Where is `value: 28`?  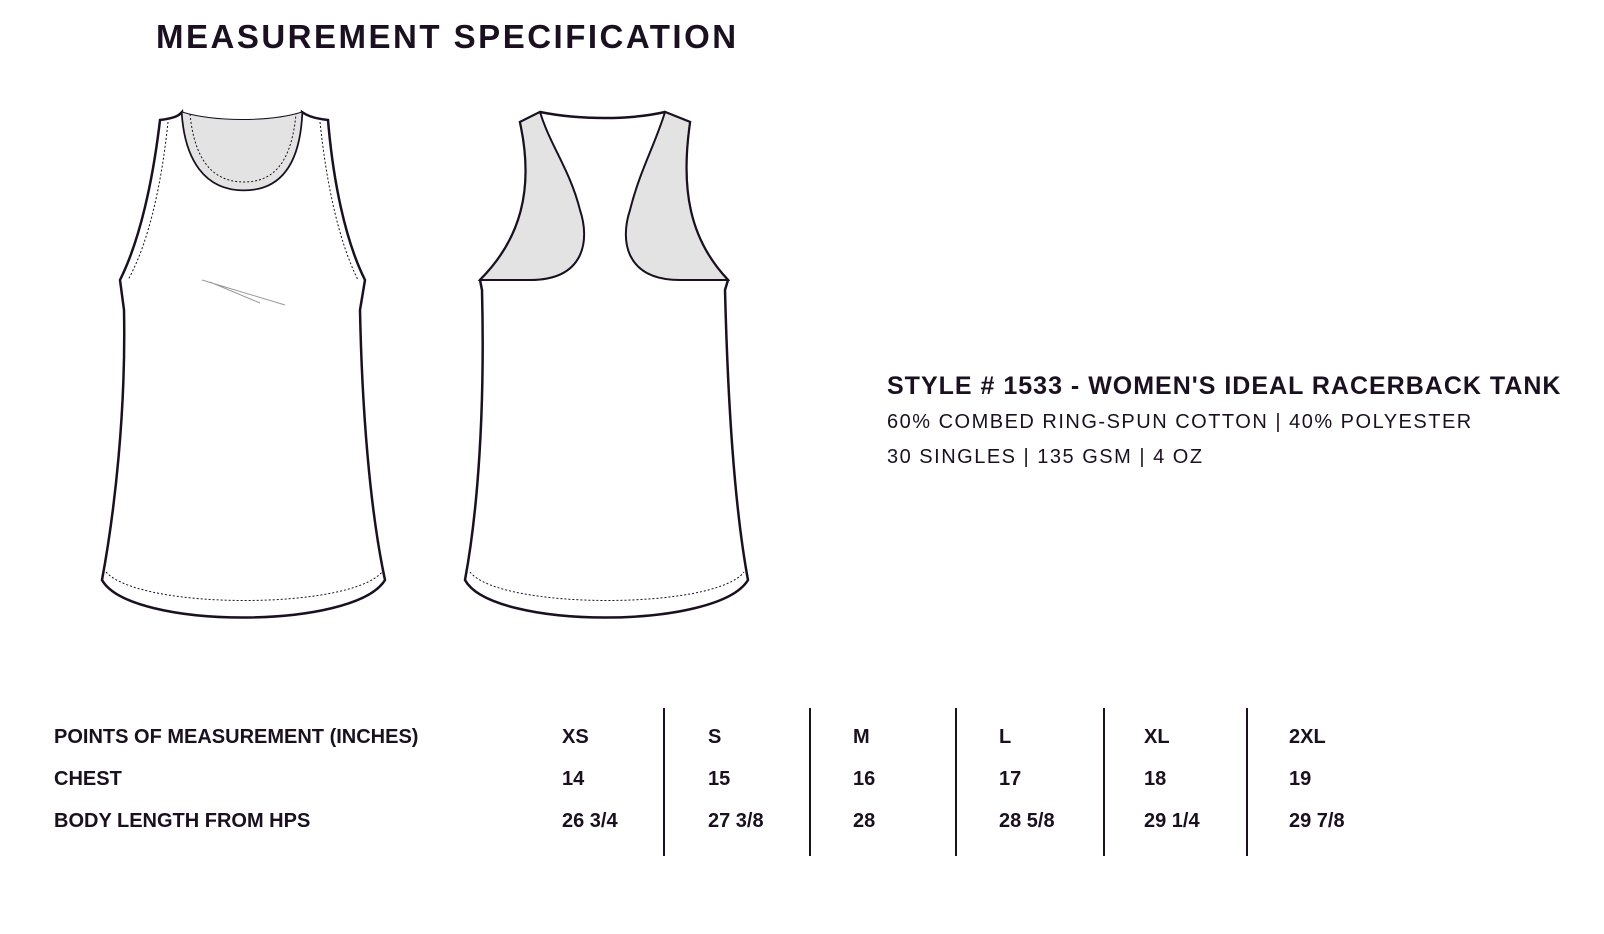 value: 28 is located at coordinates (864, 821).